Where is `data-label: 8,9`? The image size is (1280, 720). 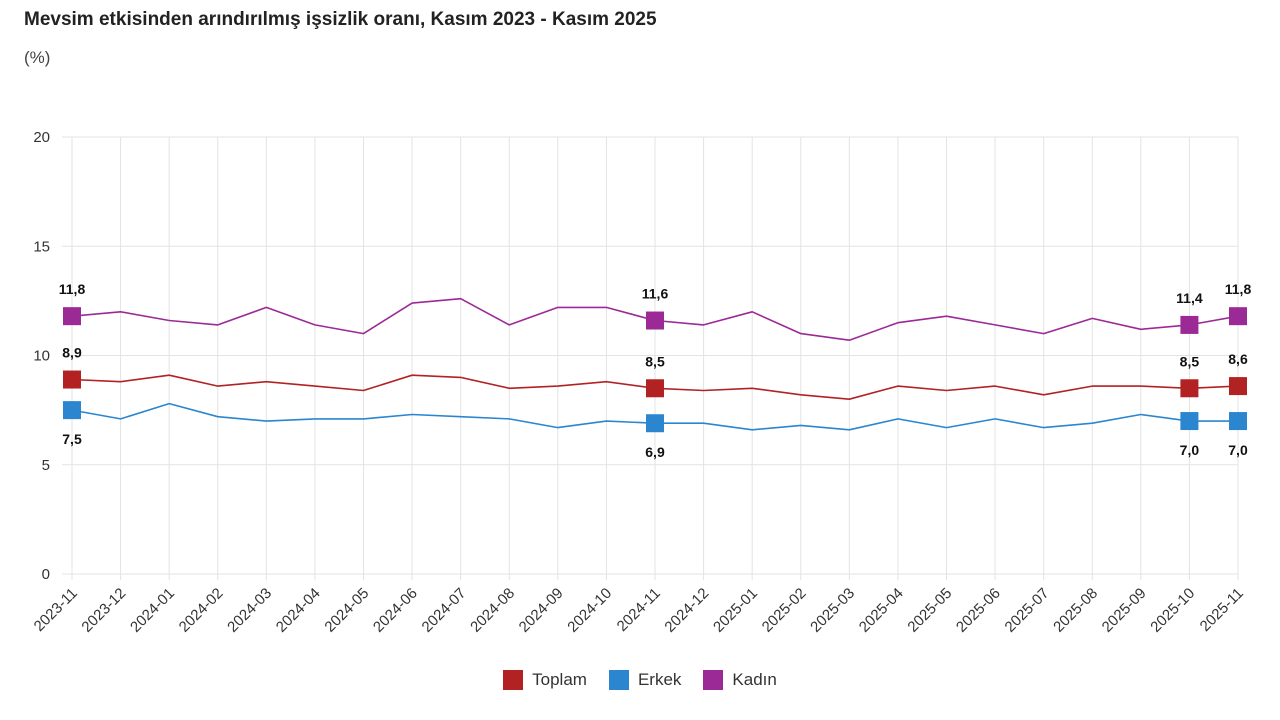 data-label: 8,9 is located at coordinates (72, 353).